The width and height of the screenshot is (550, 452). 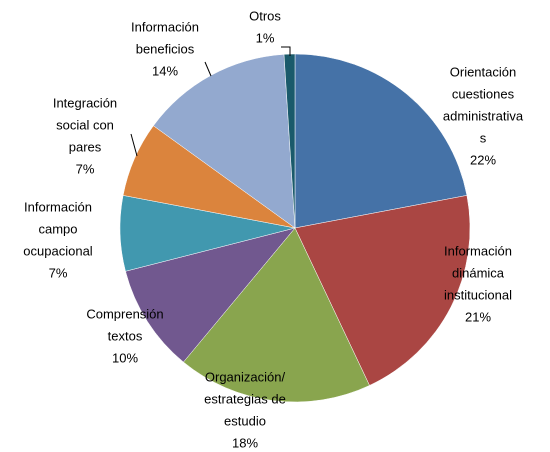 I want to click on slice-label: cuestiones, so click(x=483, y=93).